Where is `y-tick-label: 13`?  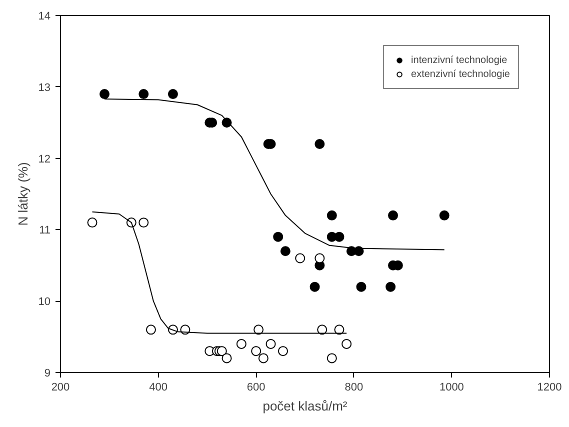 y-tick-label: 13 is located at coordinates (44, 88).